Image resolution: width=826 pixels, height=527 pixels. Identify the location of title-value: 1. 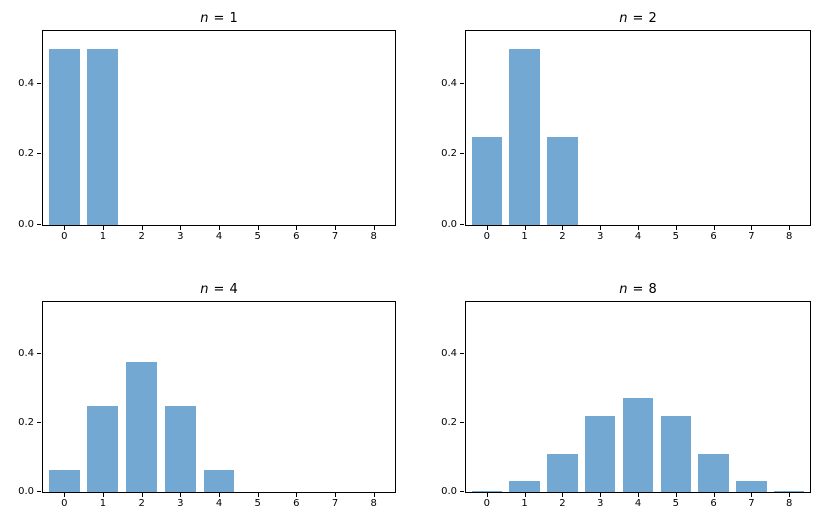
(233, 18).